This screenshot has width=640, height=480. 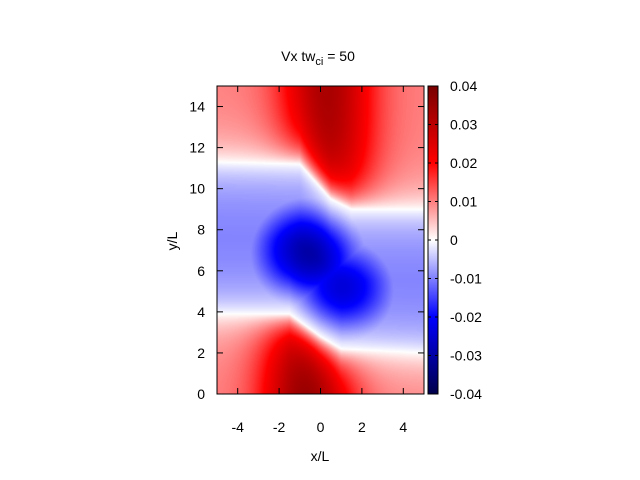 I want to click on x-tick-label: 2, so click(x=362, y=427).